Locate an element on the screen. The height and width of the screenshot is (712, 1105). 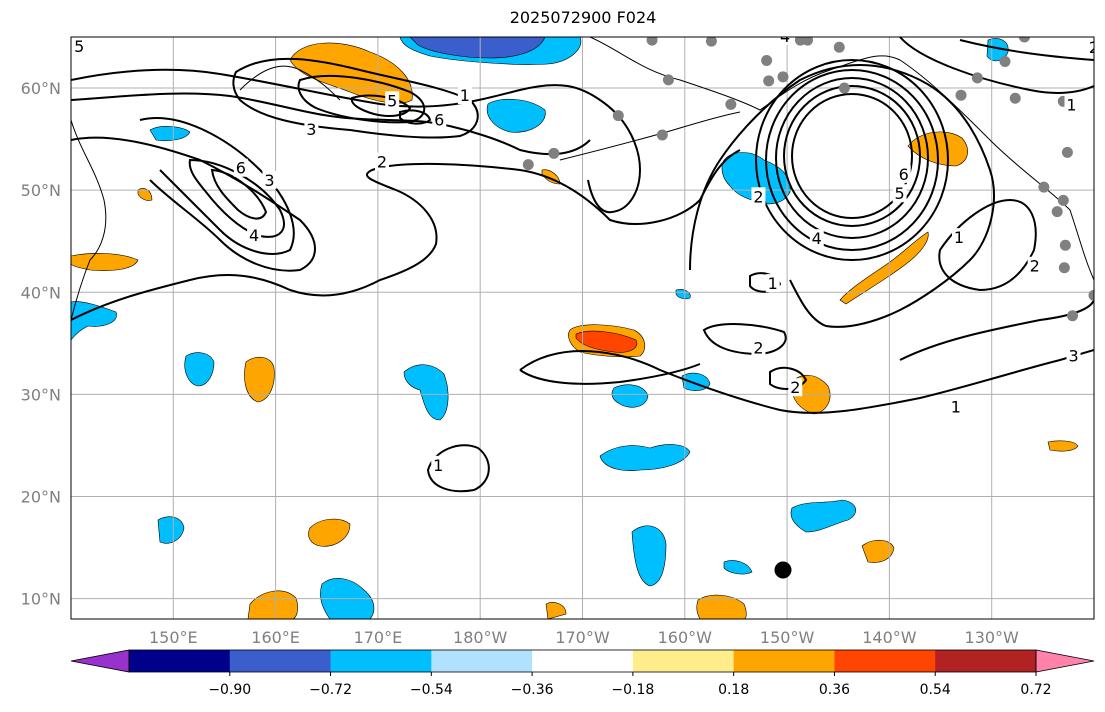
colorbar-frame is located at coordinates (582, 661).